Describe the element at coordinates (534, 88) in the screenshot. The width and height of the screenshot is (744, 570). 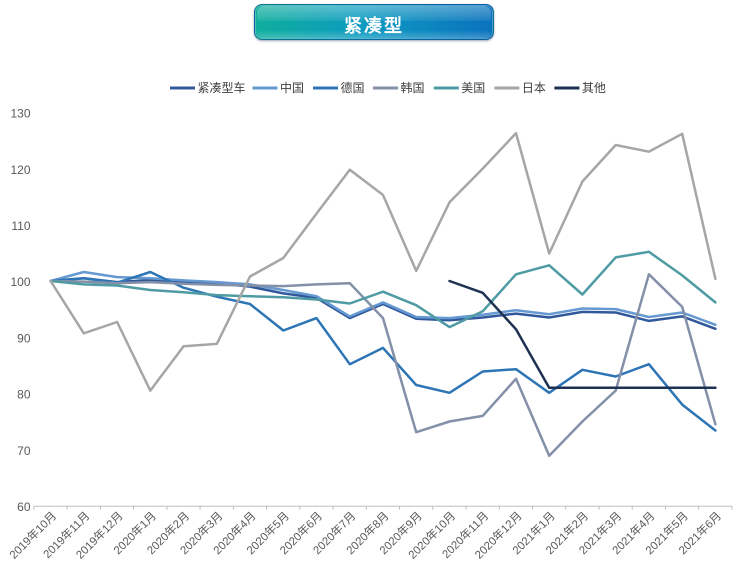
I see `svg-text: 日本` at that location.